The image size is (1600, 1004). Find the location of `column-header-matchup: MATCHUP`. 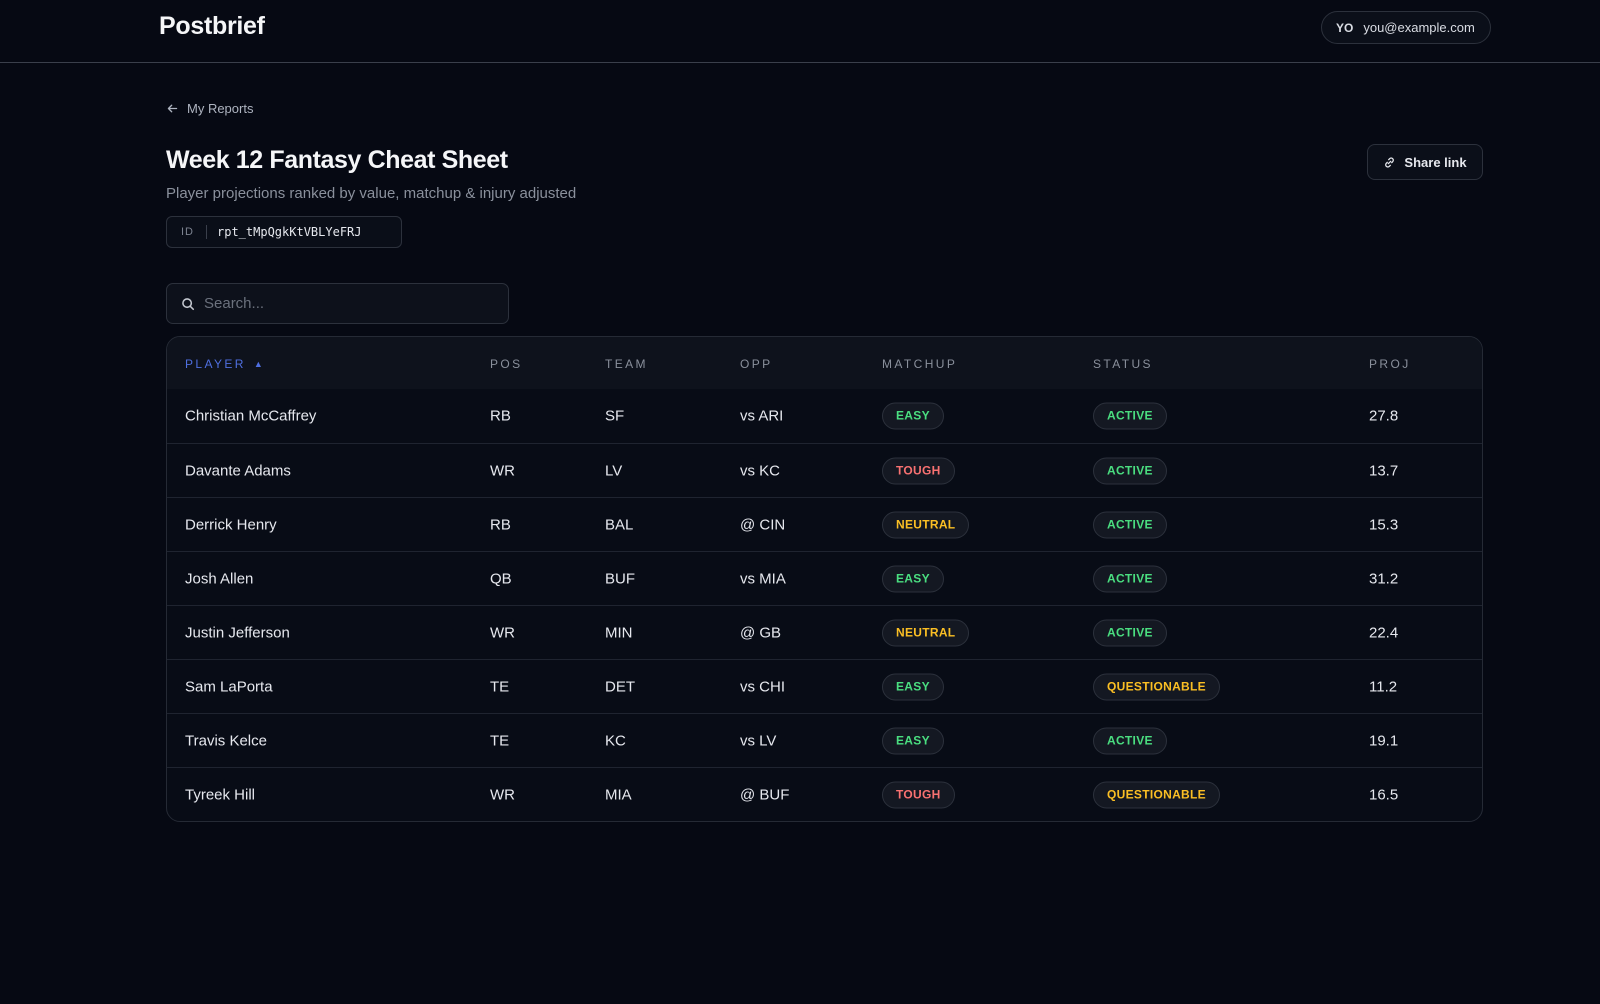

column-header-matchup: MATCHUP is located at coordinates (920, 364).